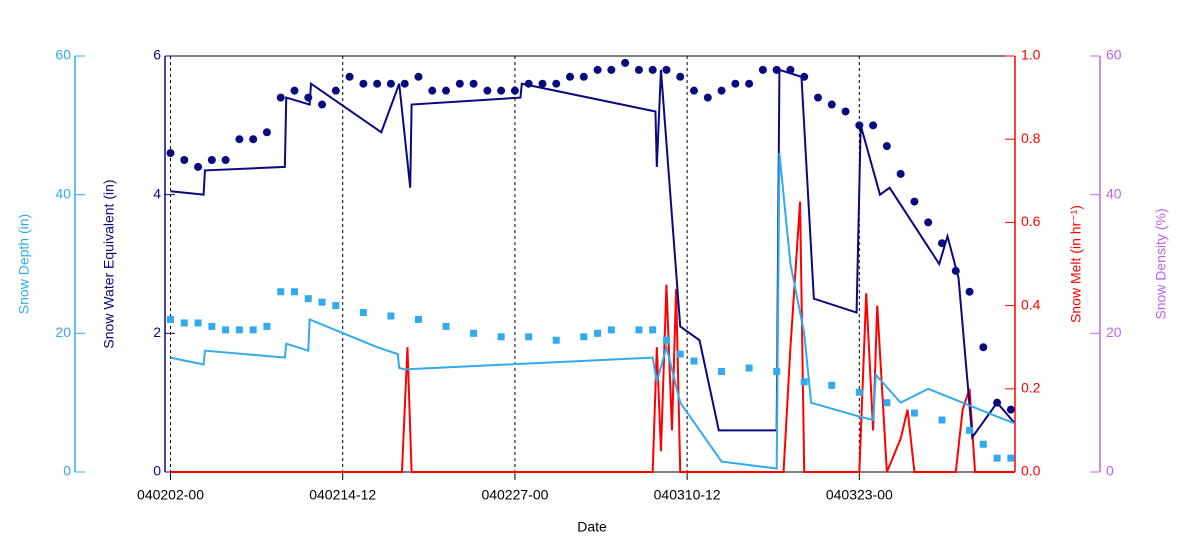 Image resolution: width=1184 pixels, height=538 pixels. What do you see at coordinates (157, 193) in the screenshot?
I see `y-tick-label: 4` at bounding box center [157, 193].